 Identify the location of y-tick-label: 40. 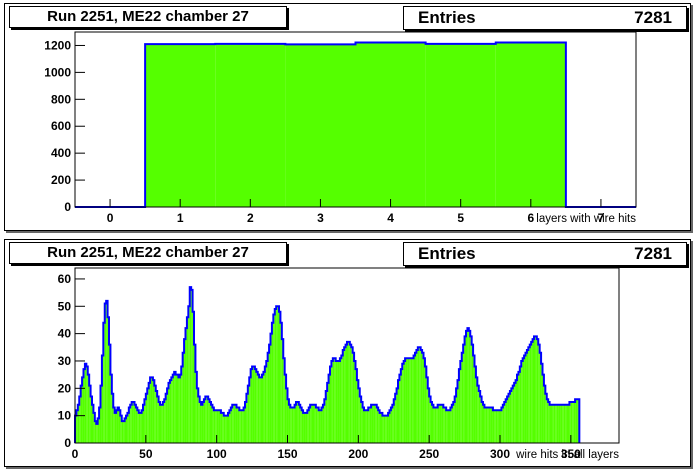
(65, 334).